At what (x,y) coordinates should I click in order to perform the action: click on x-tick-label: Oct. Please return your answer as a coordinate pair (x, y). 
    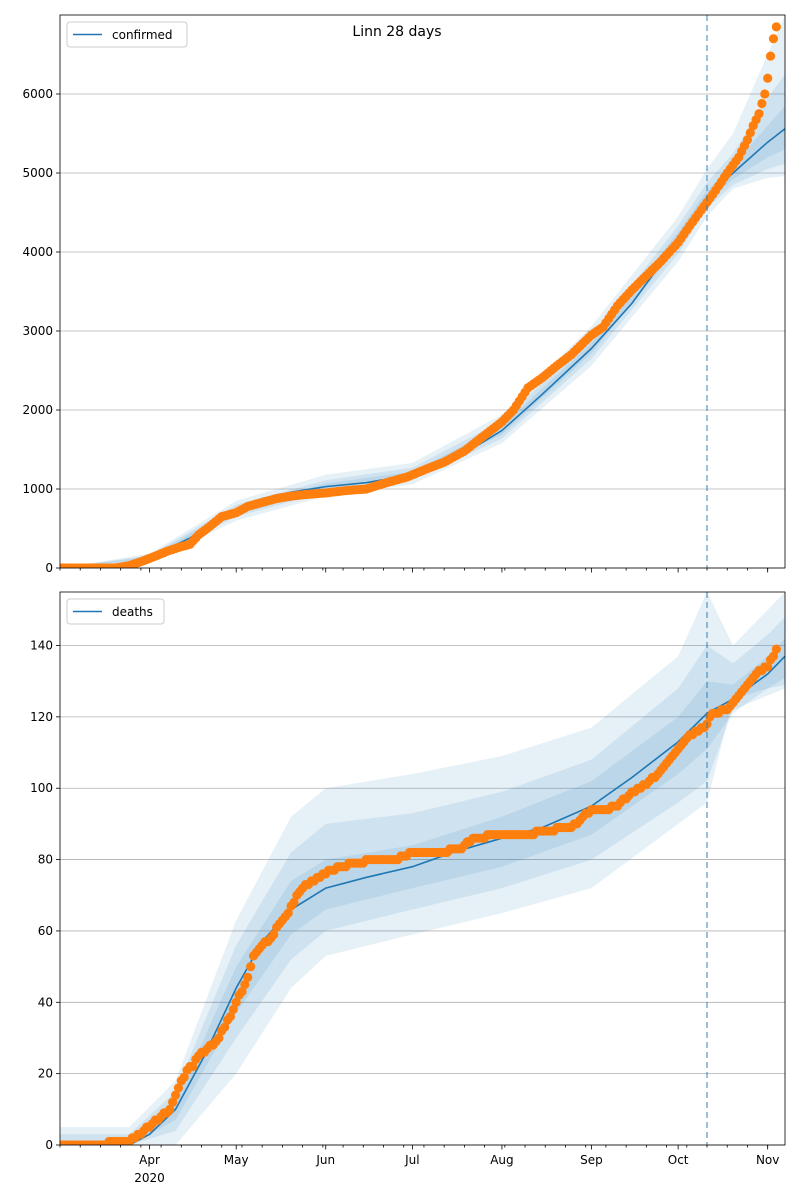
    Looking at the image, I should click on (678, 1160).